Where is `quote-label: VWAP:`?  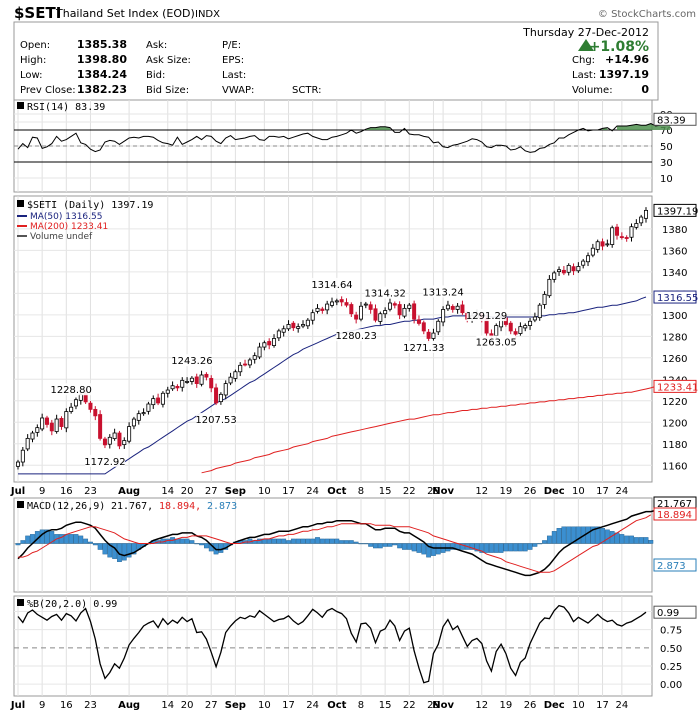
quote-label: VWAP: is located at coordinates (238, 90).